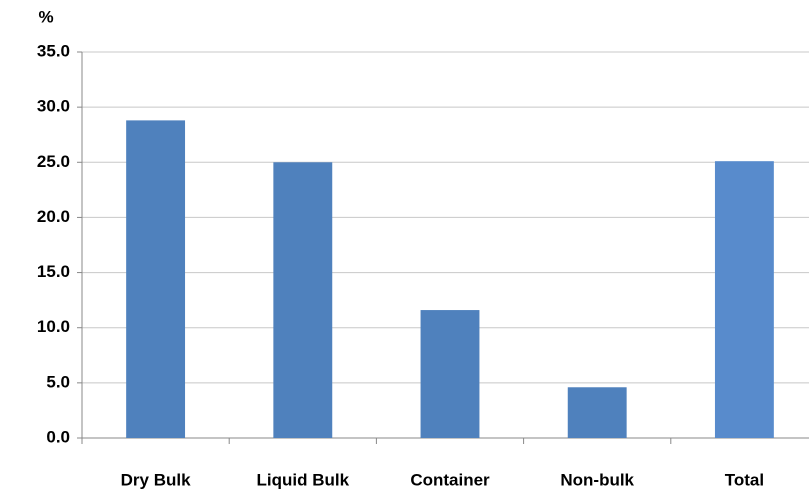 The width and height of the screenshot is (809, 496). I want to click on y-tick-label: 10.0, so click(53, 326).